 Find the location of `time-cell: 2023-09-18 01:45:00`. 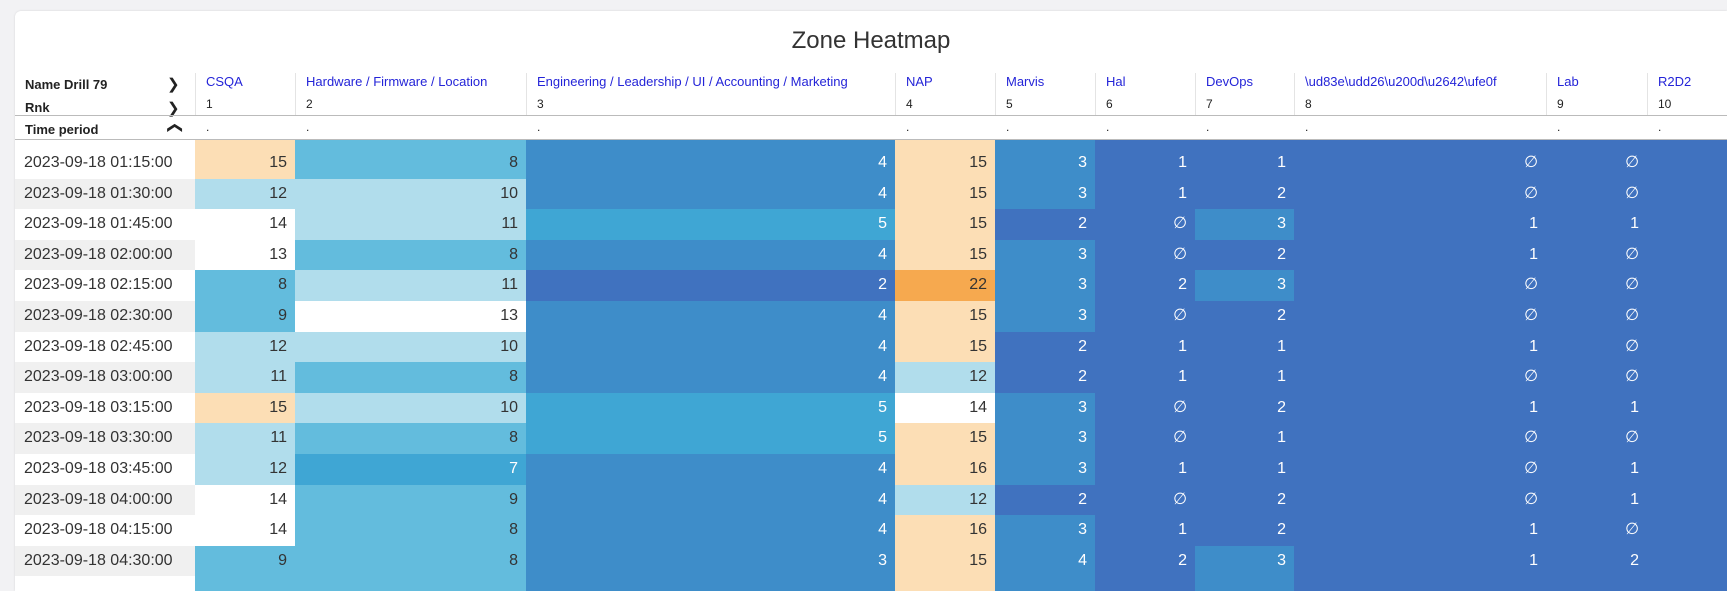

time-cell: 2023-09-18 01:45:00 is located at coordinates (105, 224).